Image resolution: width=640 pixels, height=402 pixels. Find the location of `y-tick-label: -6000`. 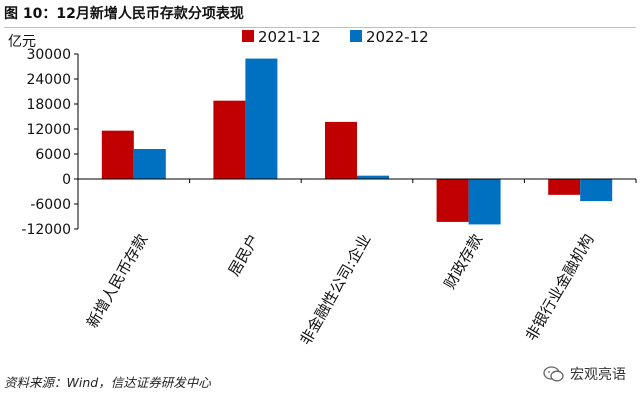

y-tick-label: -6000 is located at coordinates (50, 205).